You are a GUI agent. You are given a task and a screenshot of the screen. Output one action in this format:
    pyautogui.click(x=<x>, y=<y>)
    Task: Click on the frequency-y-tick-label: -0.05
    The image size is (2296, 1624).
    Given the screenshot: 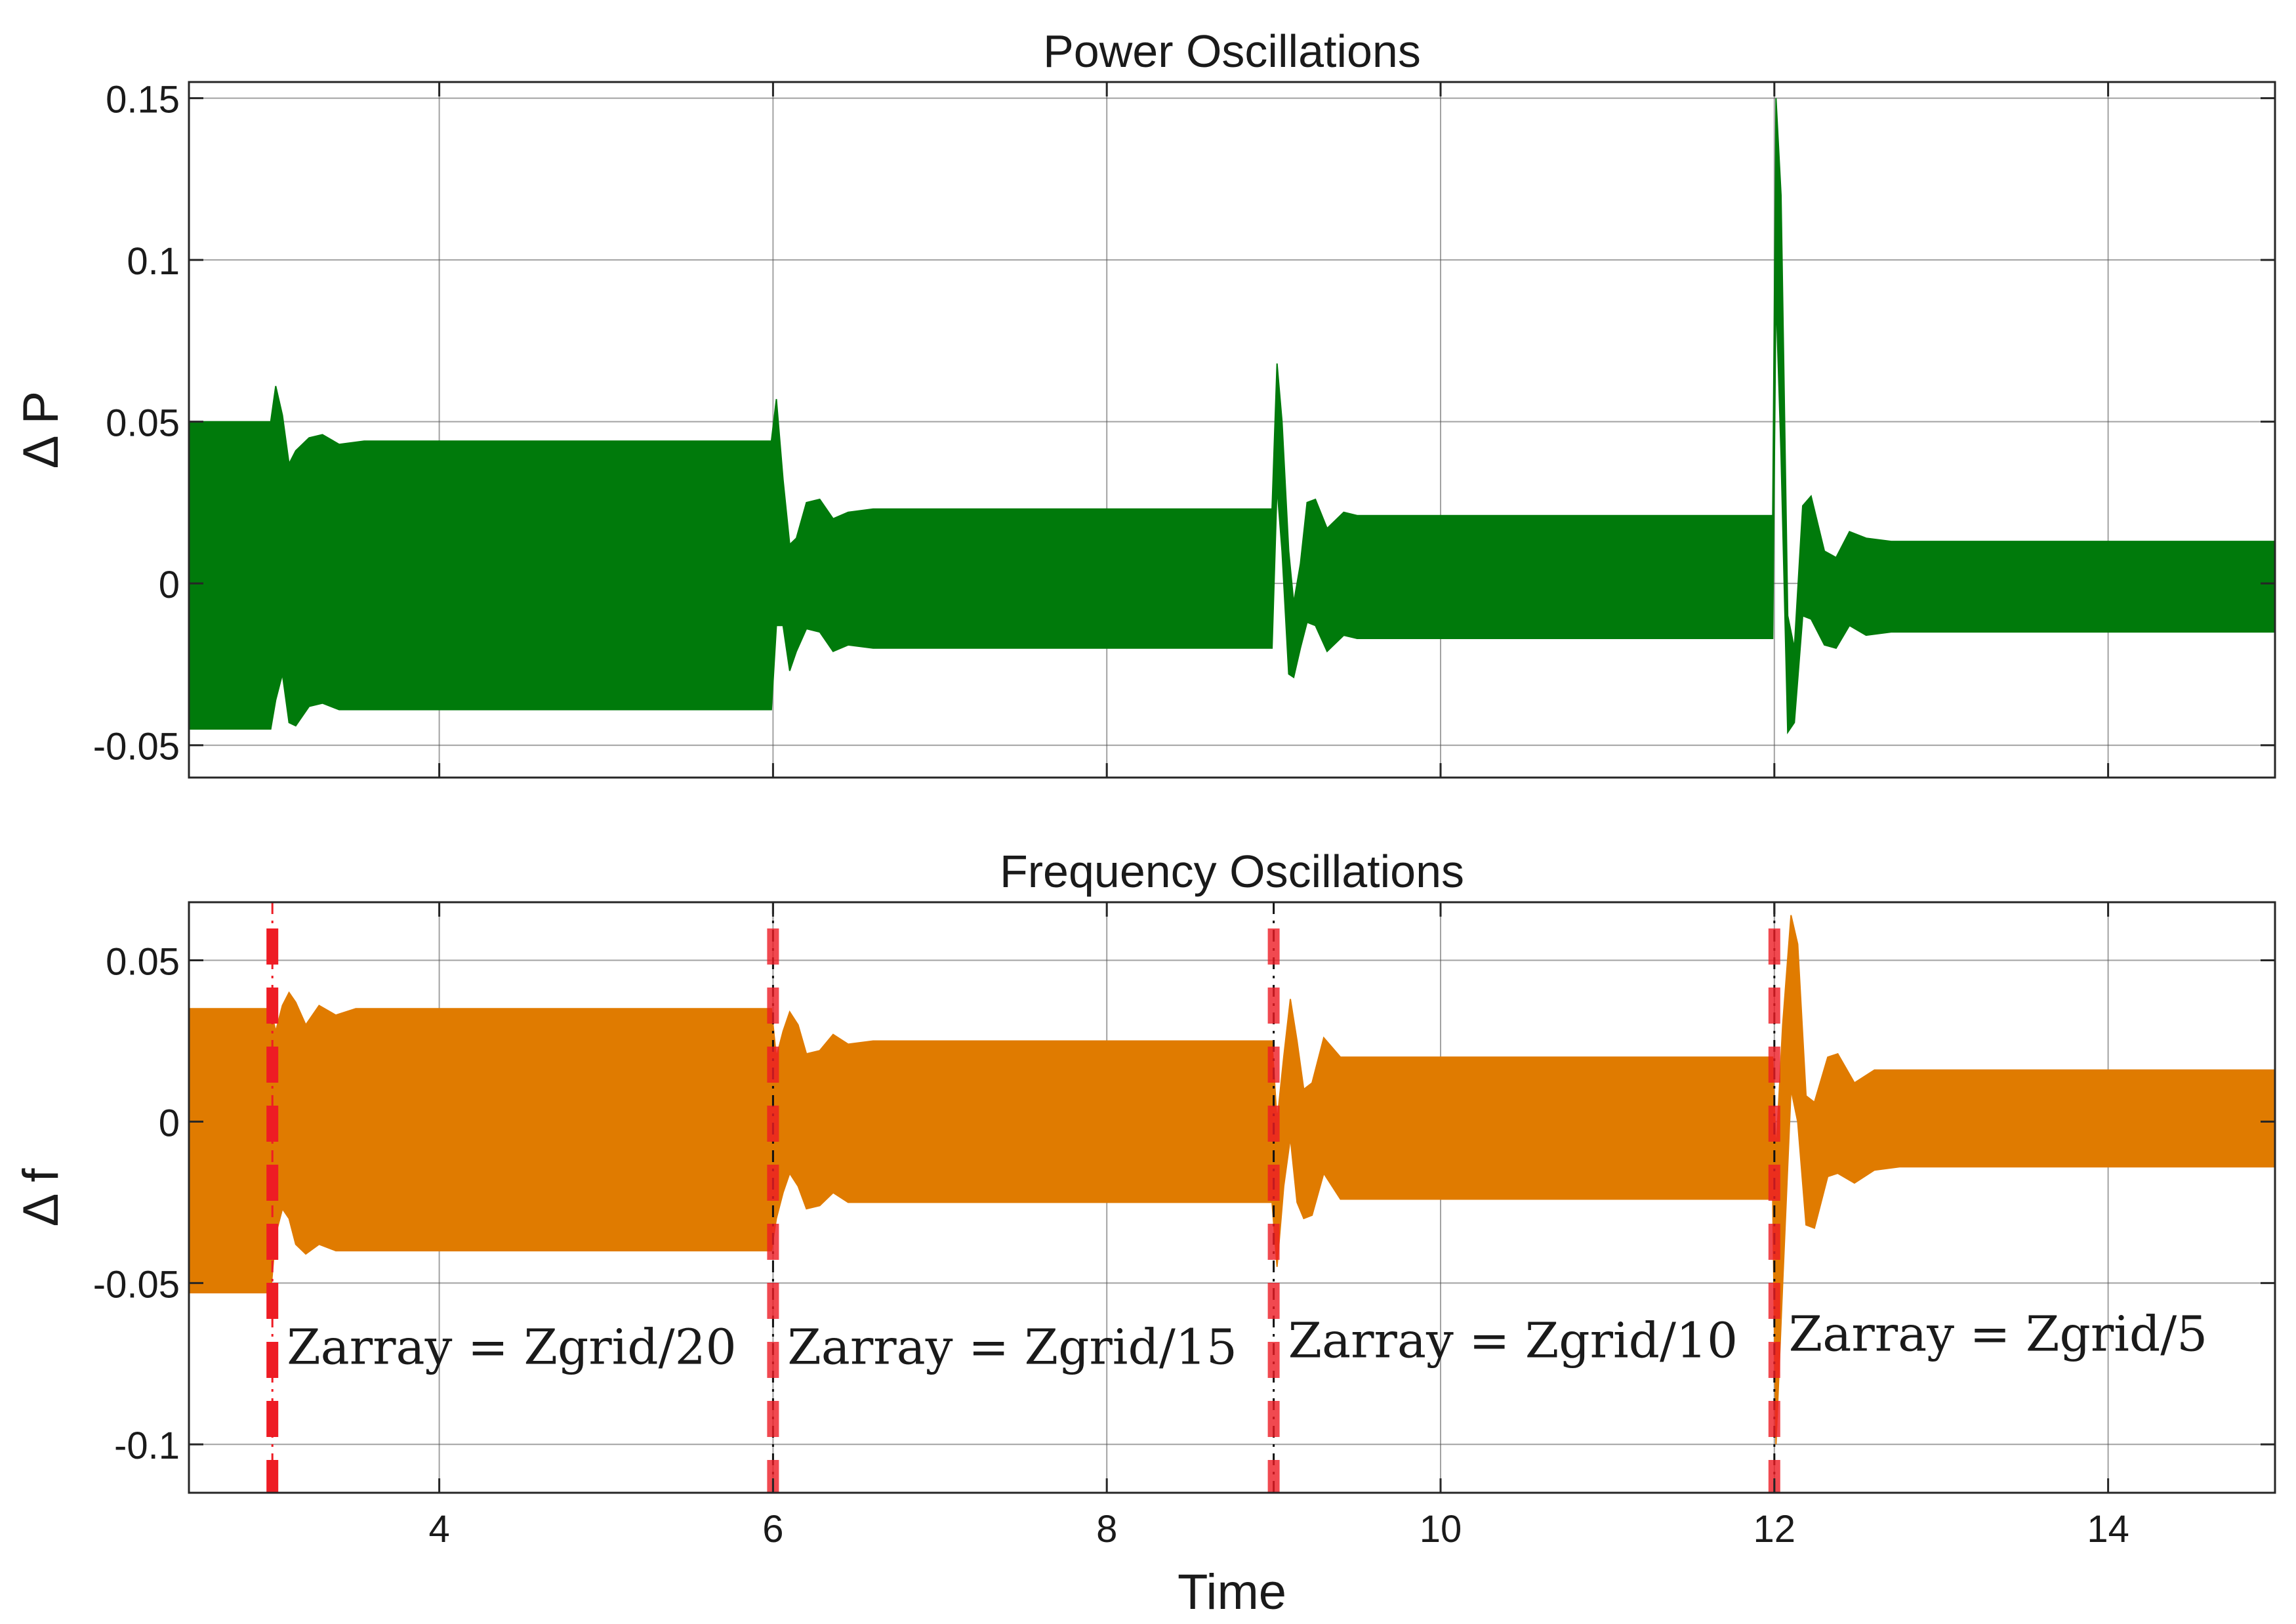 What is the action you would take?
    pyautogui.click(x=137, y=1284)
    